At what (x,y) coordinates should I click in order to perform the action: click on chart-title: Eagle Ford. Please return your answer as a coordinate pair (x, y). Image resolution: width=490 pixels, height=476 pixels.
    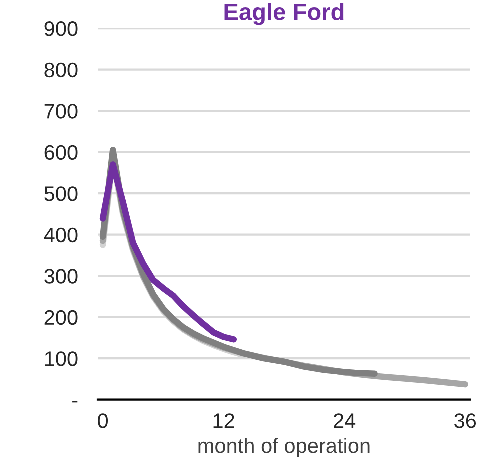
    Looking at the image, I should click on (284, 14).